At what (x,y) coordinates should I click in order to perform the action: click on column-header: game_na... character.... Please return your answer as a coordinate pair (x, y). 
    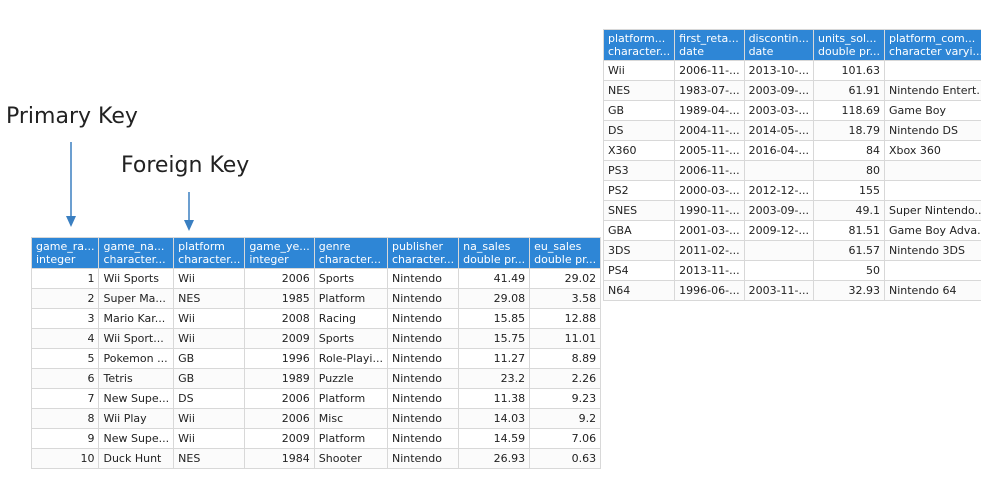
    Looking at the image, I should click on (136, 253).